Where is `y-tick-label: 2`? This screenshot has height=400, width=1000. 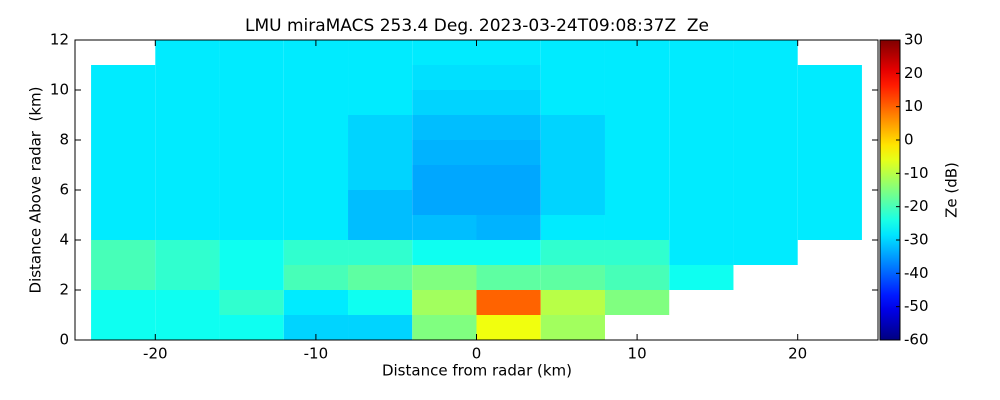 y-tick-label: 2 is located at coordinates (64, 290).